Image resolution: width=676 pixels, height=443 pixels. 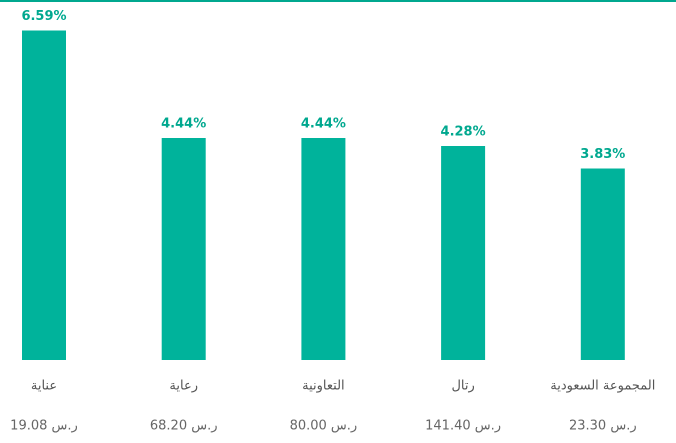 What do you see at coordinates (603, 426) in the screenshot?
I see `price-label: ر.س 23.30` at bounding box center [603, 426].